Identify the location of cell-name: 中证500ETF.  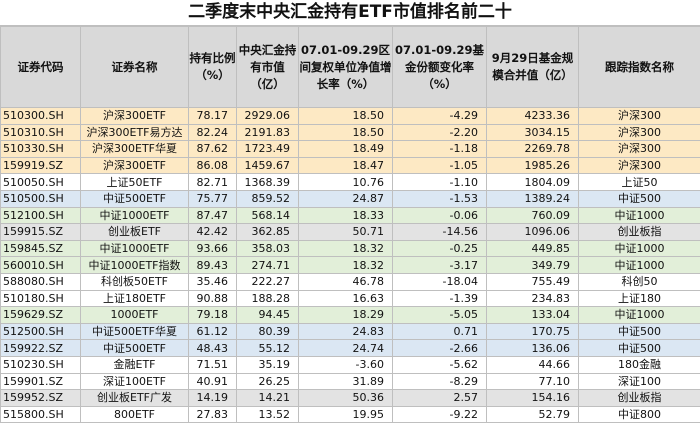
(134, 198).